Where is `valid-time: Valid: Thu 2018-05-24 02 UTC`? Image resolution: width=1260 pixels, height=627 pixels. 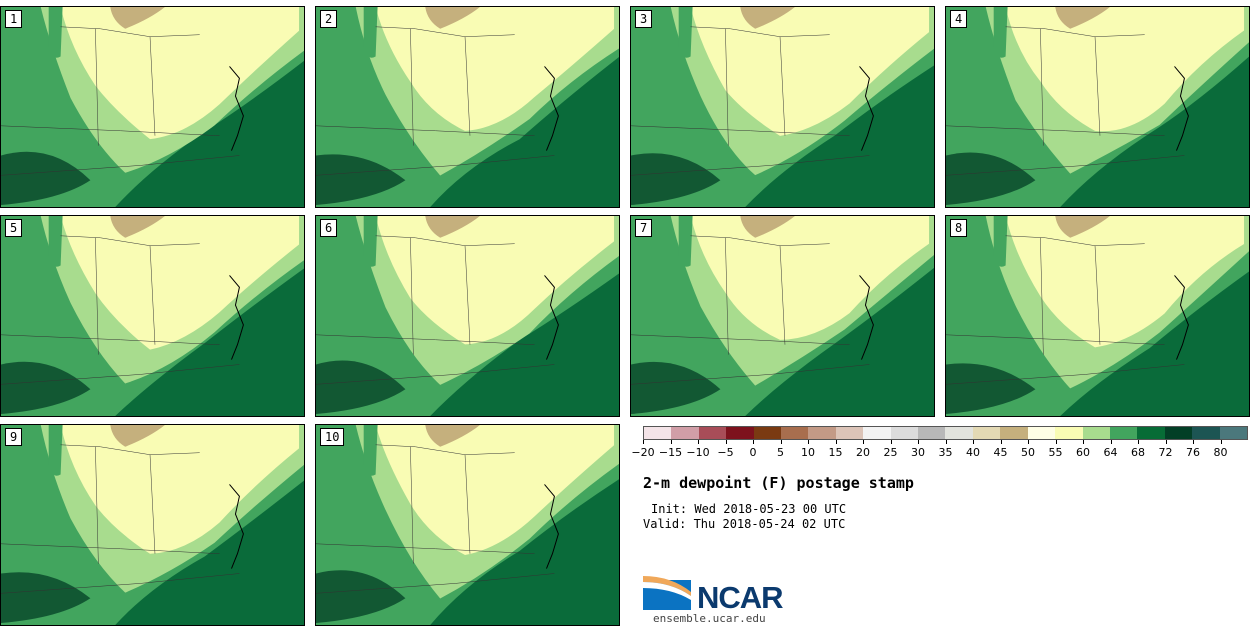 valid-time: Valid: Thu 2018-05-24 02 UTC is located at coordinates (744, 524).